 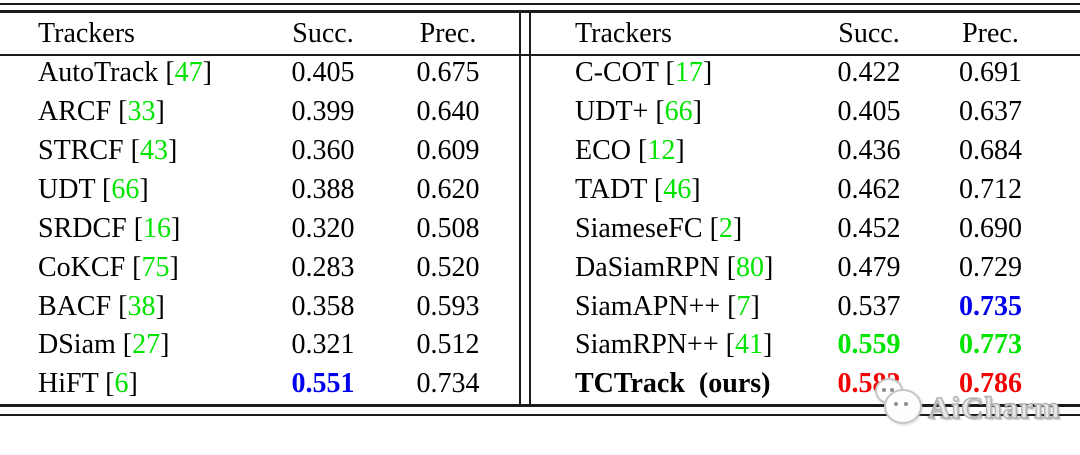 What do you see at coordinates (323, 112) in the screenshot?
I see `succ-value: 0.399` at bounding box center [323, 112].